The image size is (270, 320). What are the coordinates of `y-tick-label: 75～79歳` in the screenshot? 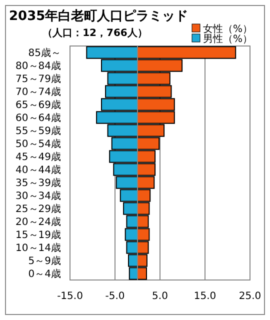 It's located at (38, 79).